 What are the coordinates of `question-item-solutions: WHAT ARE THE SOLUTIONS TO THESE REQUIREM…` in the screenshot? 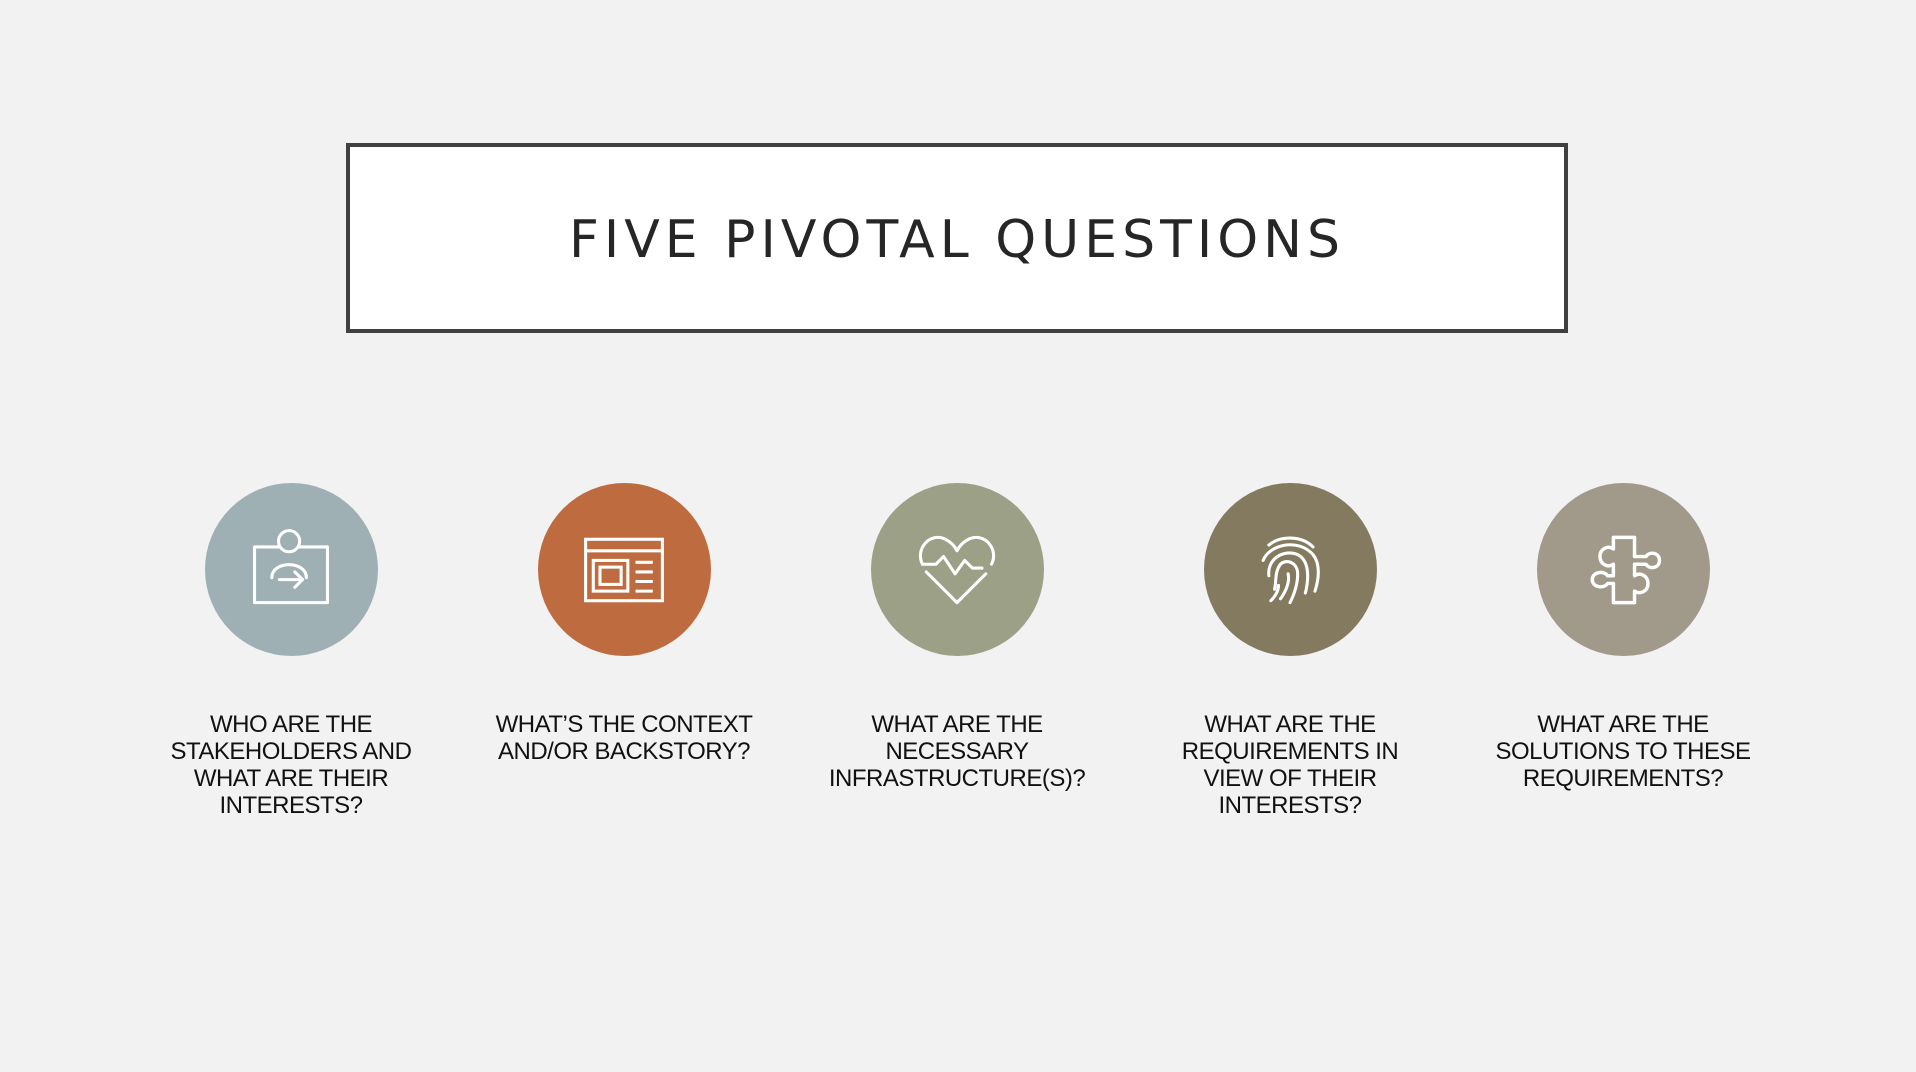 It's located at (1623, 637).